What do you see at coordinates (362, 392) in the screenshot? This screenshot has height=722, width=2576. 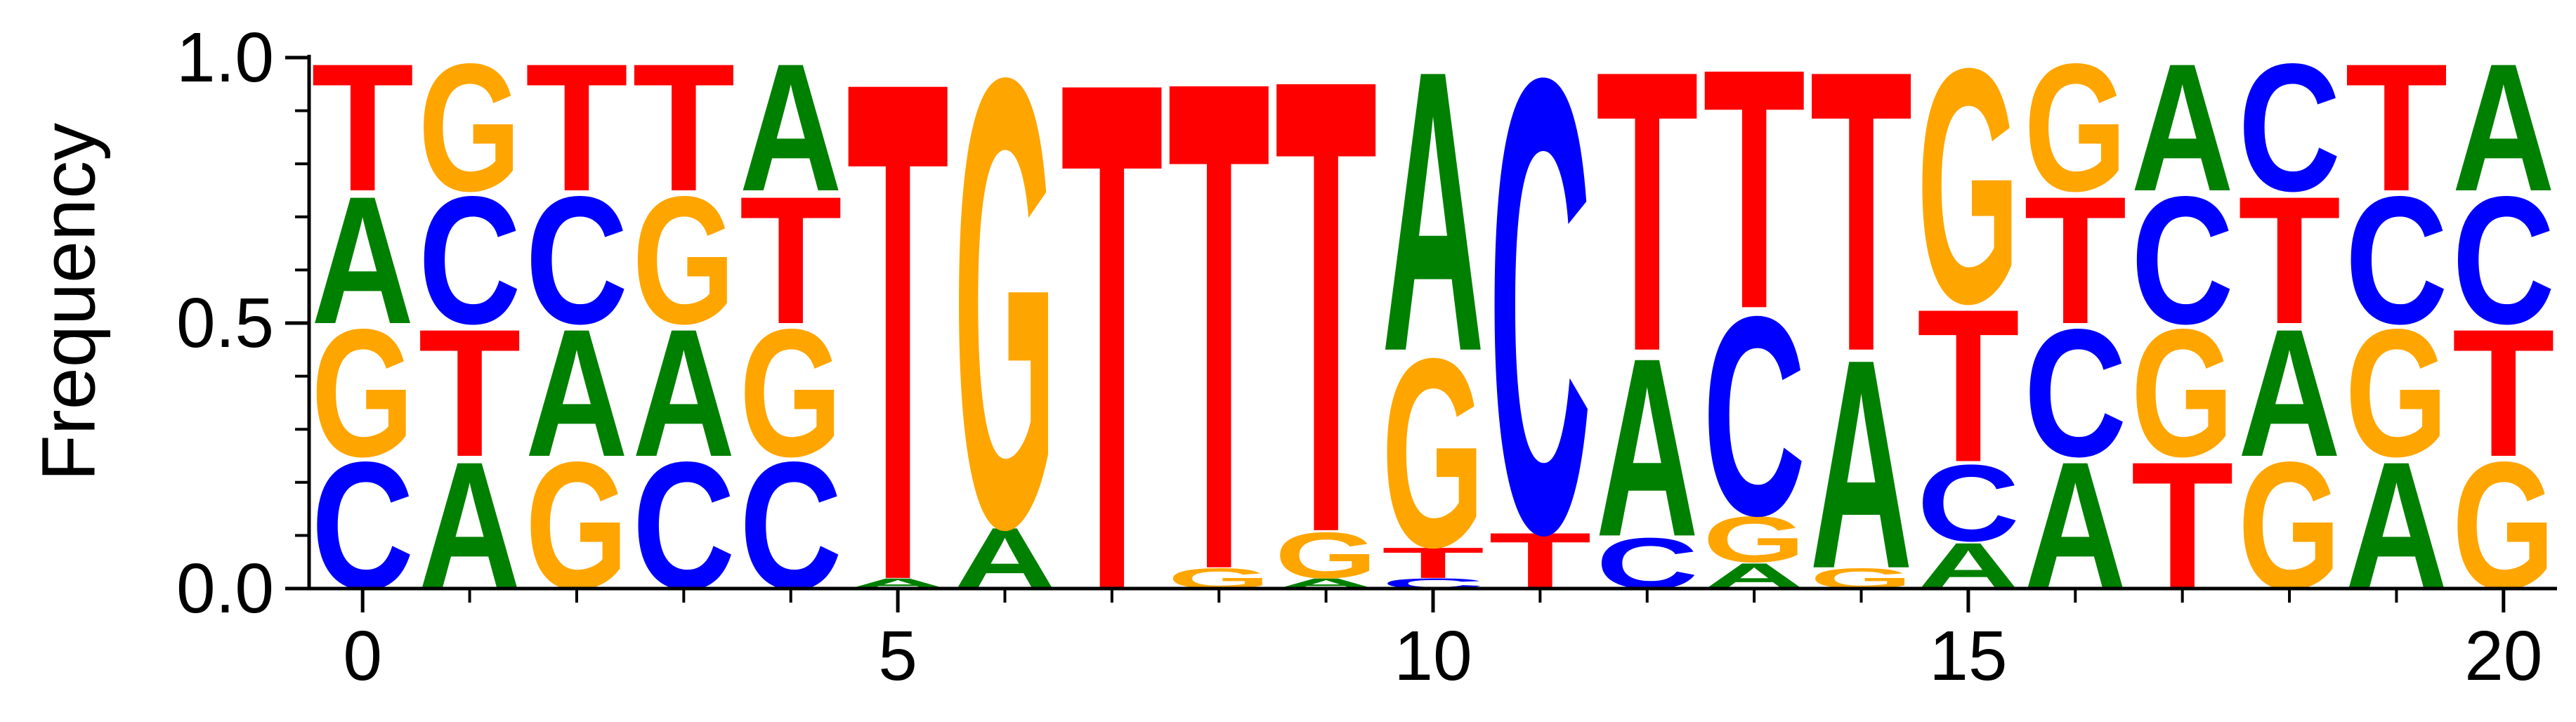 I see `logo-letter-G-pos-0: G` at bounding box center [362, 392].